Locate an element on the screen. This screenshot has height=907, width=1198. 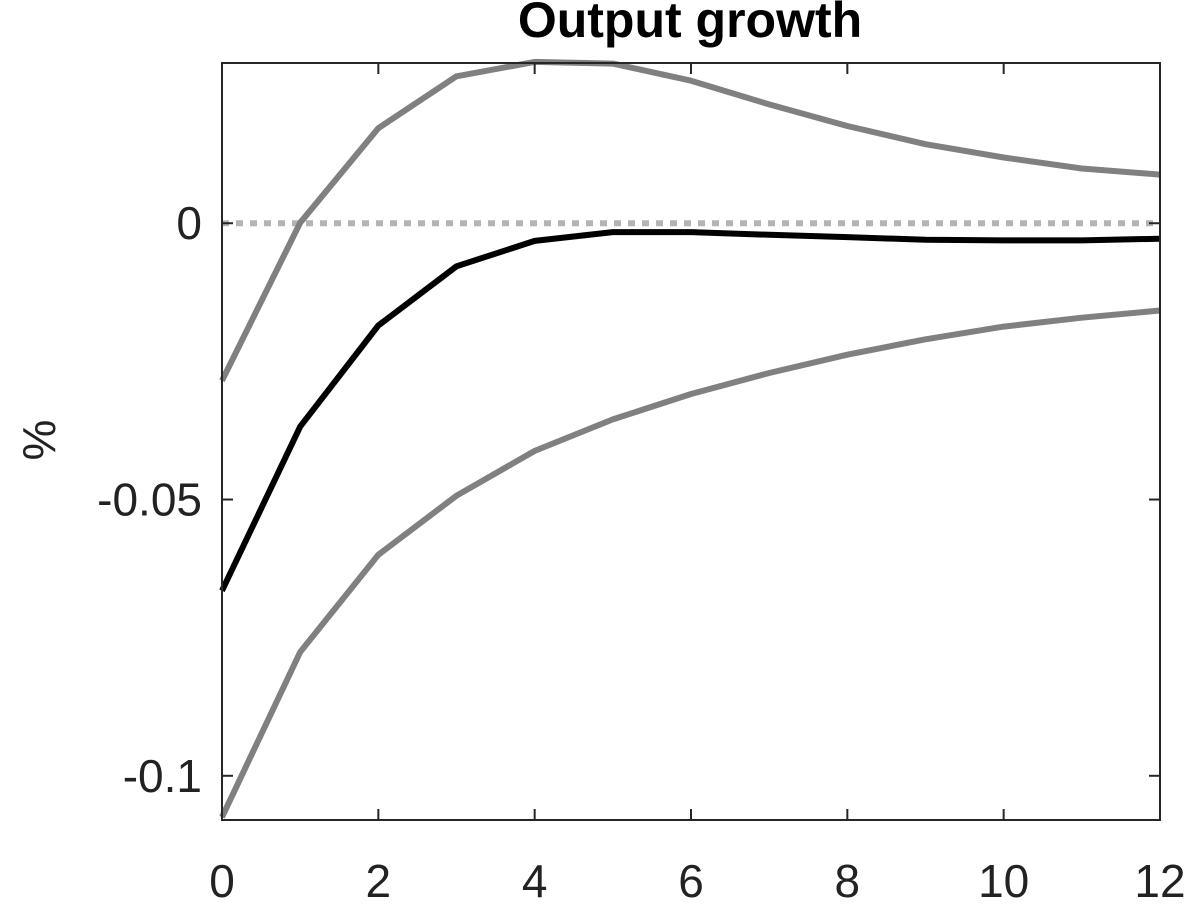
x-tick-label: 2 is located at coordinates (379, 881).